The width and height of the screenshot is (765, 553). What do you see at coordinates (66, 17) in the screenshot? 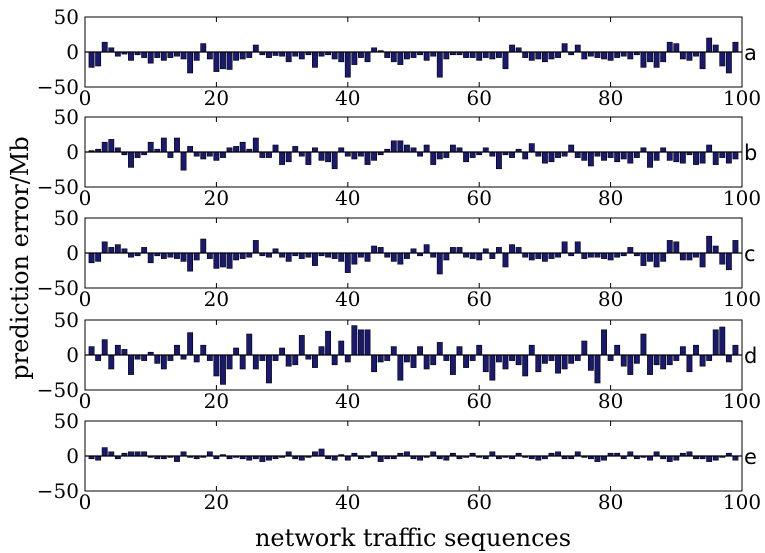
I see `y-tick-label-a-0: 50` at bounding box center [66, 17].